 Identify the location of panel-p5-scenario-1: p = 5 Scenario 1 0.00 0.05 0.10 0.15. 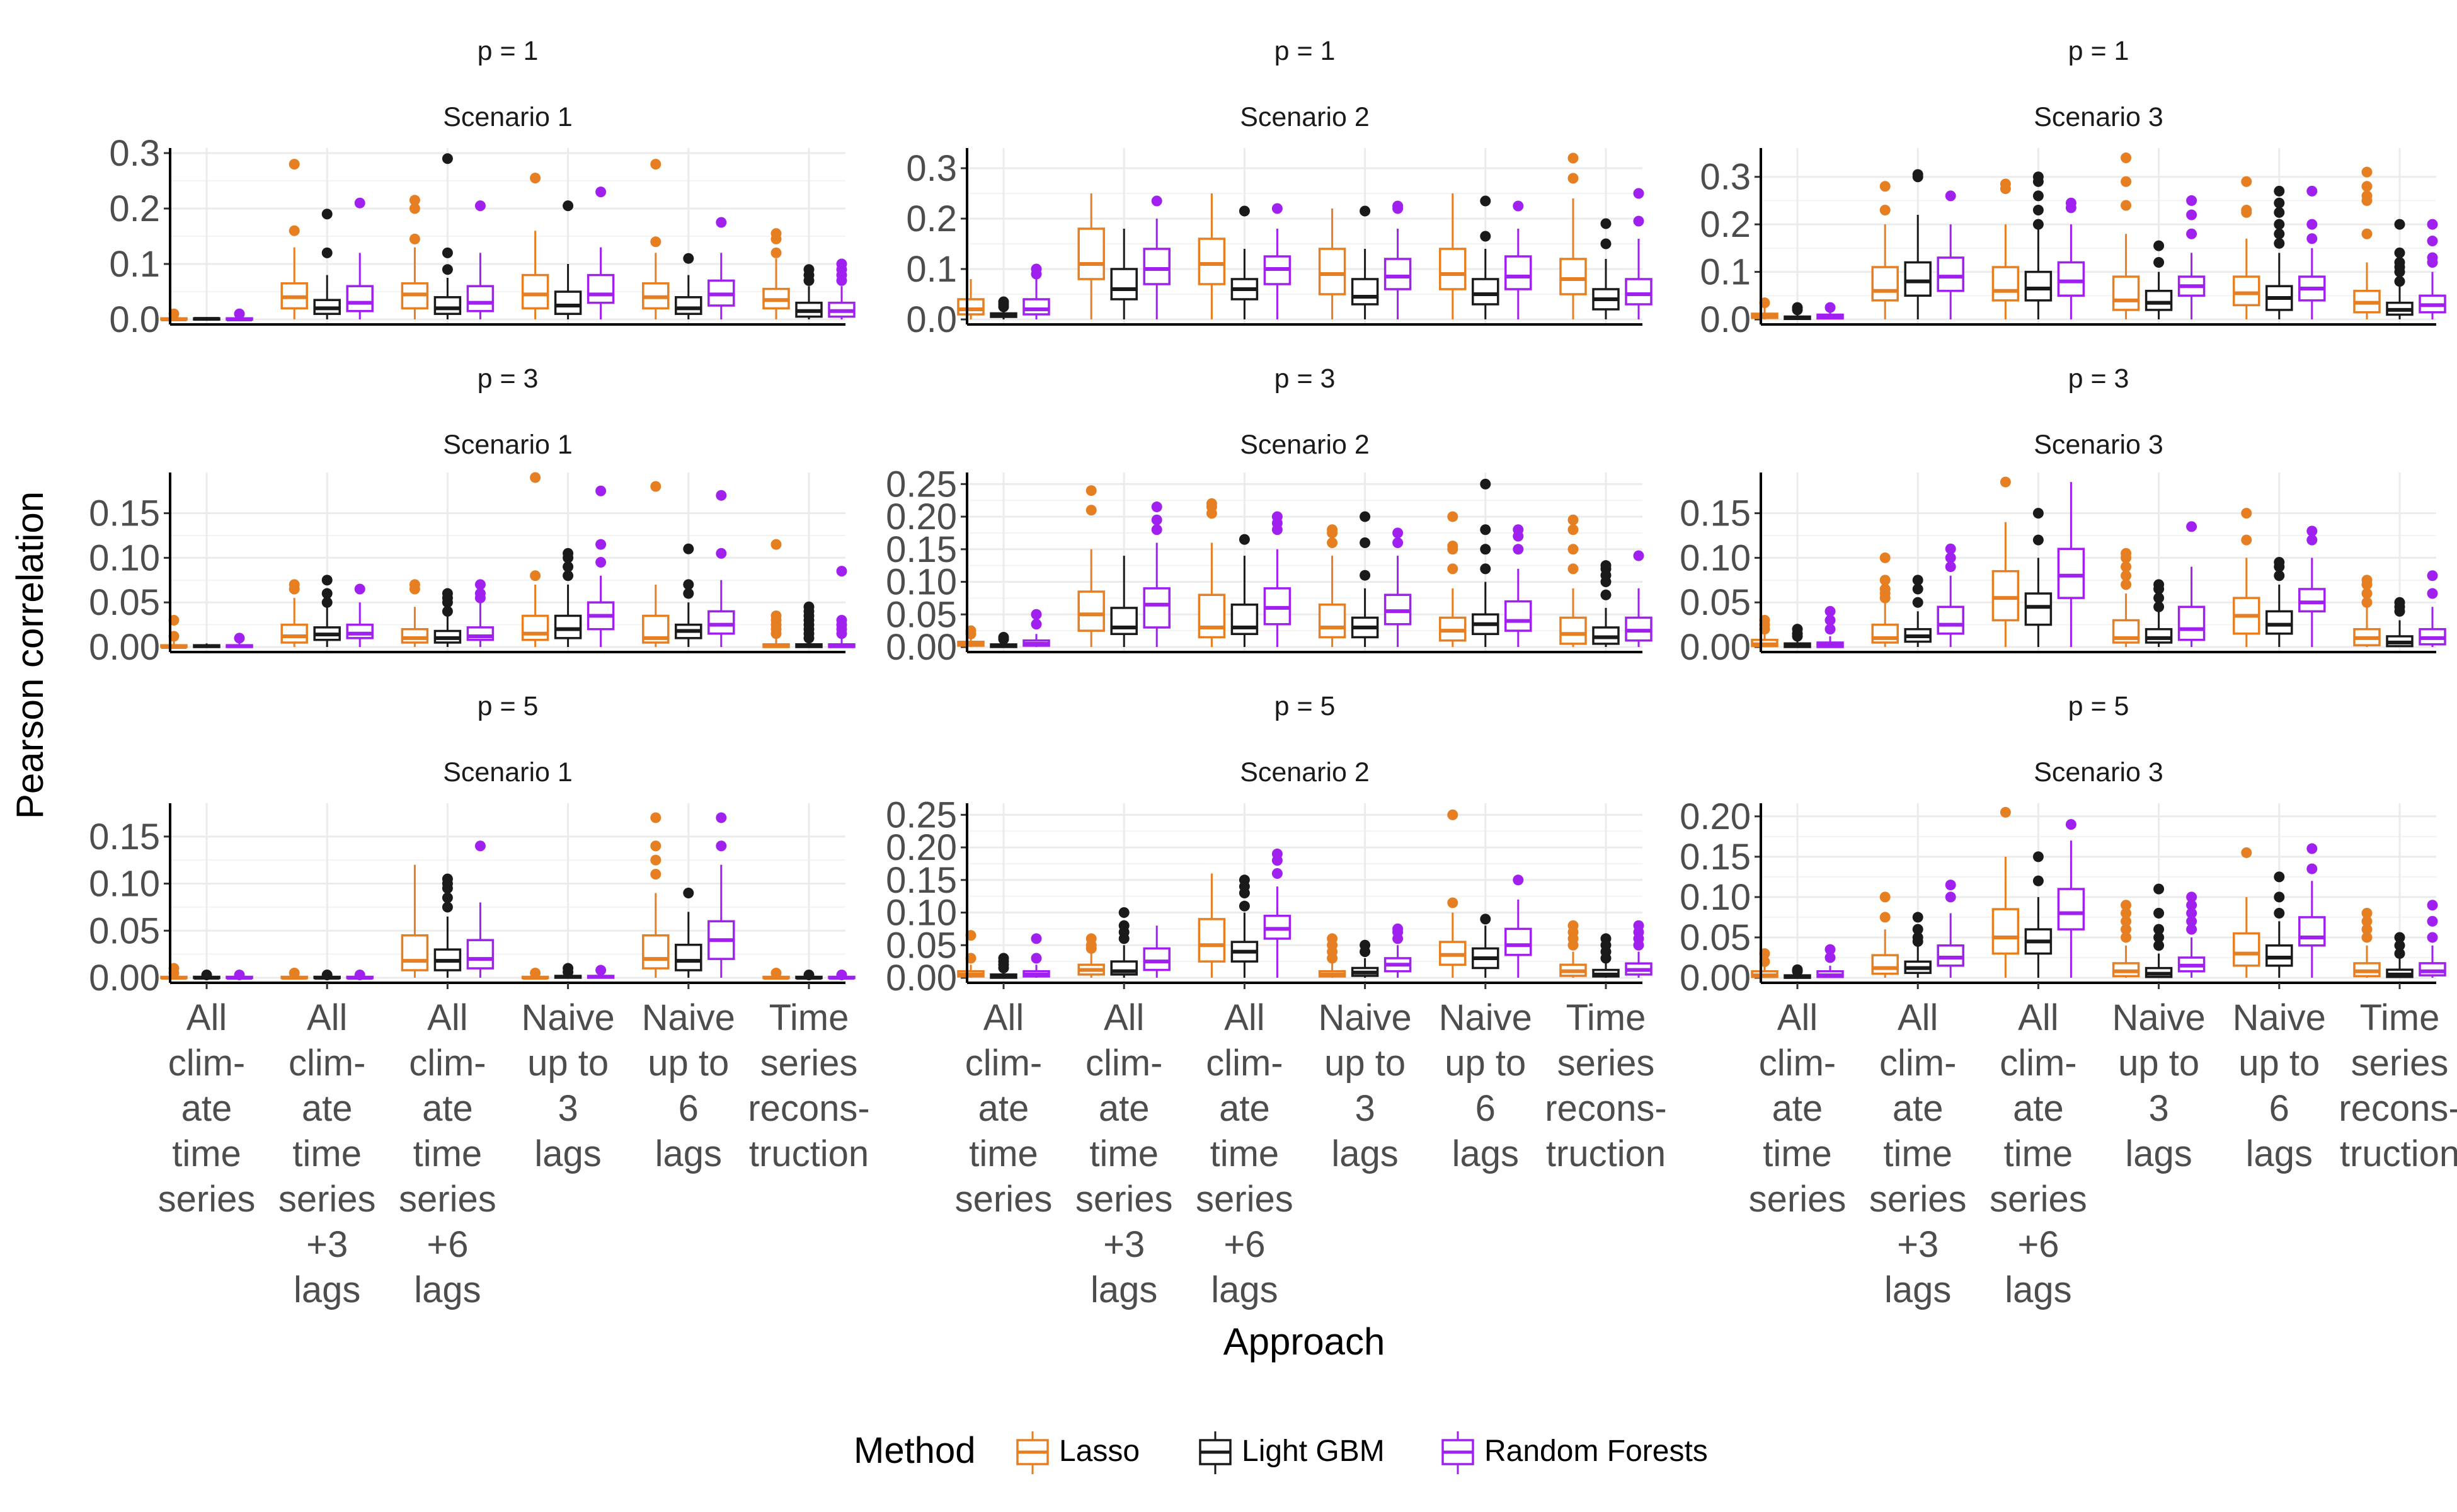
(472, 845).